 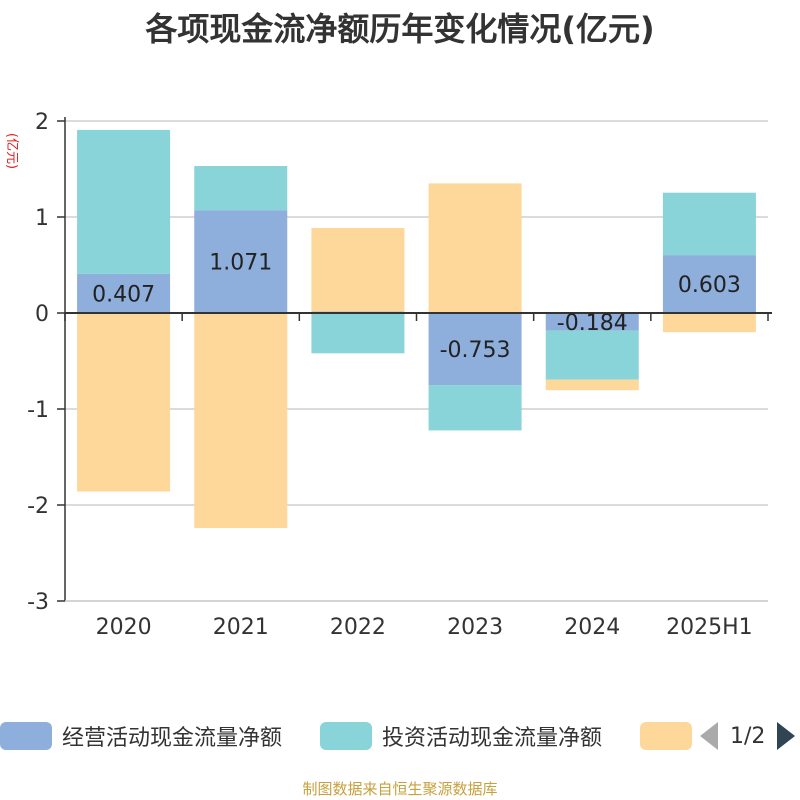 I want to click on data-label: 0.603, so click(x=709, y=285).